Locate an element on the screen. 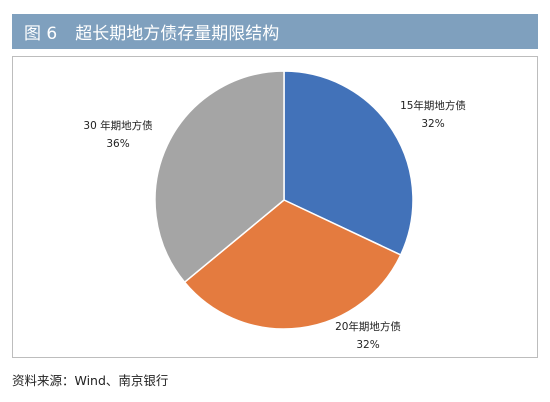 This screenshot has height=402, width=550. slice-value-label-3: 36% is located at coordinates (117, 144).